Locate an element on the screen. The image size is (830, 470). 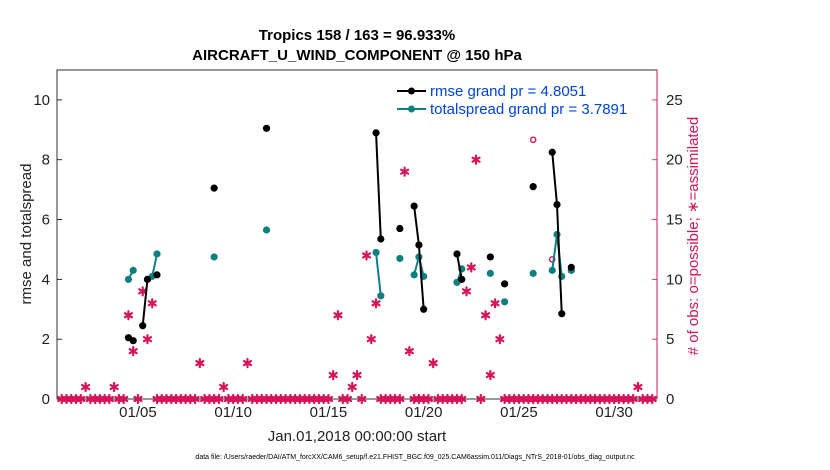
y-axis-right: 0 5 10 15 20 25 is located at coordinates (667, 239).